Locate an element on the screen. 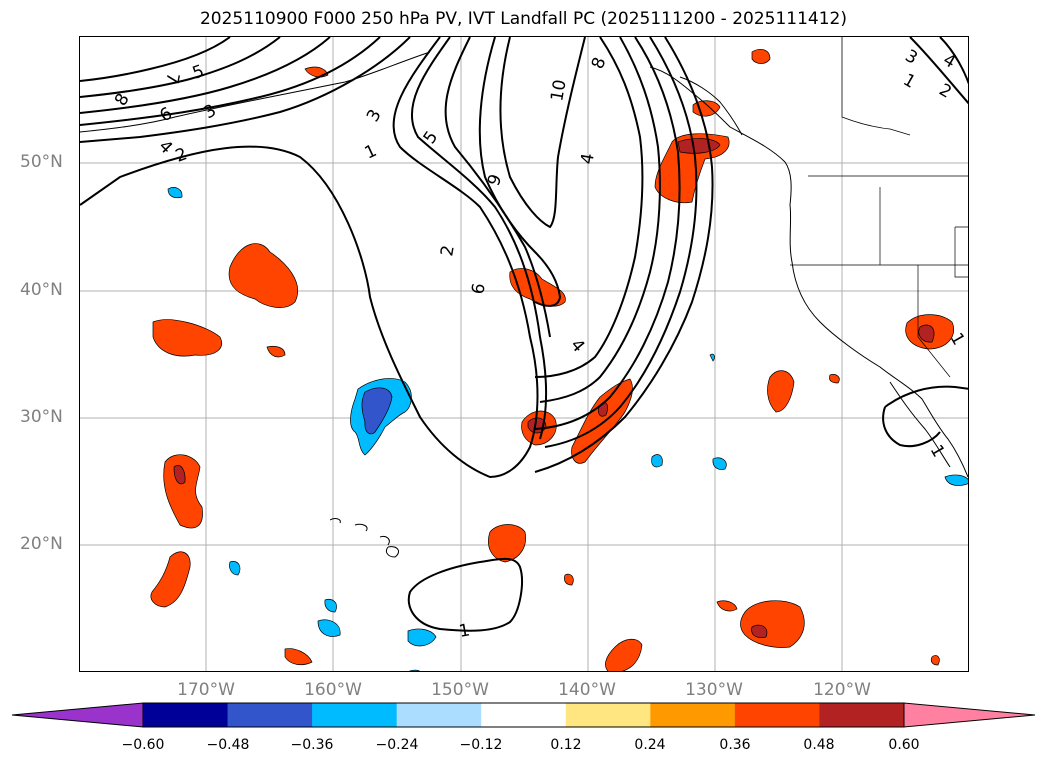  colorbar is located at coordinates (523, 715).